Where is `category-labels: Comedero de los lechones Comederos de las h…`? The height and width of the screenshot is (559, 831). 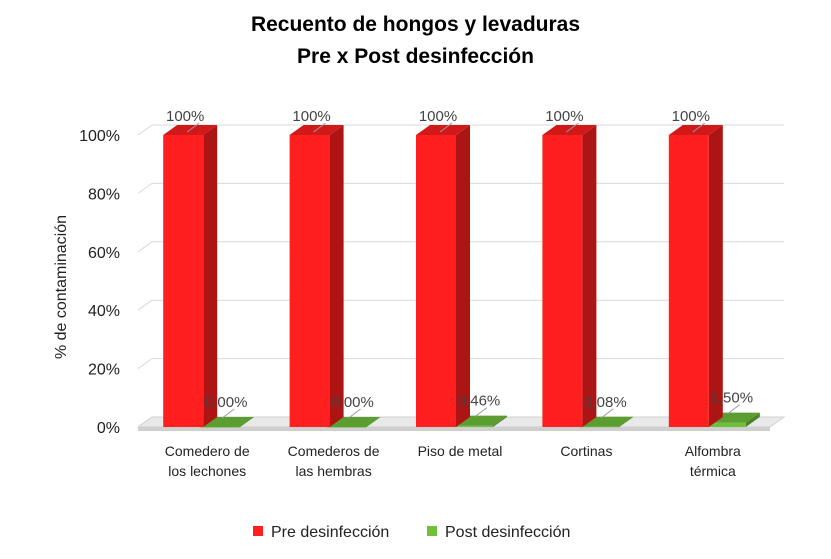
category-labels: Comedero de los lechones Comederos de las h… is located at coordinates (453, 461).